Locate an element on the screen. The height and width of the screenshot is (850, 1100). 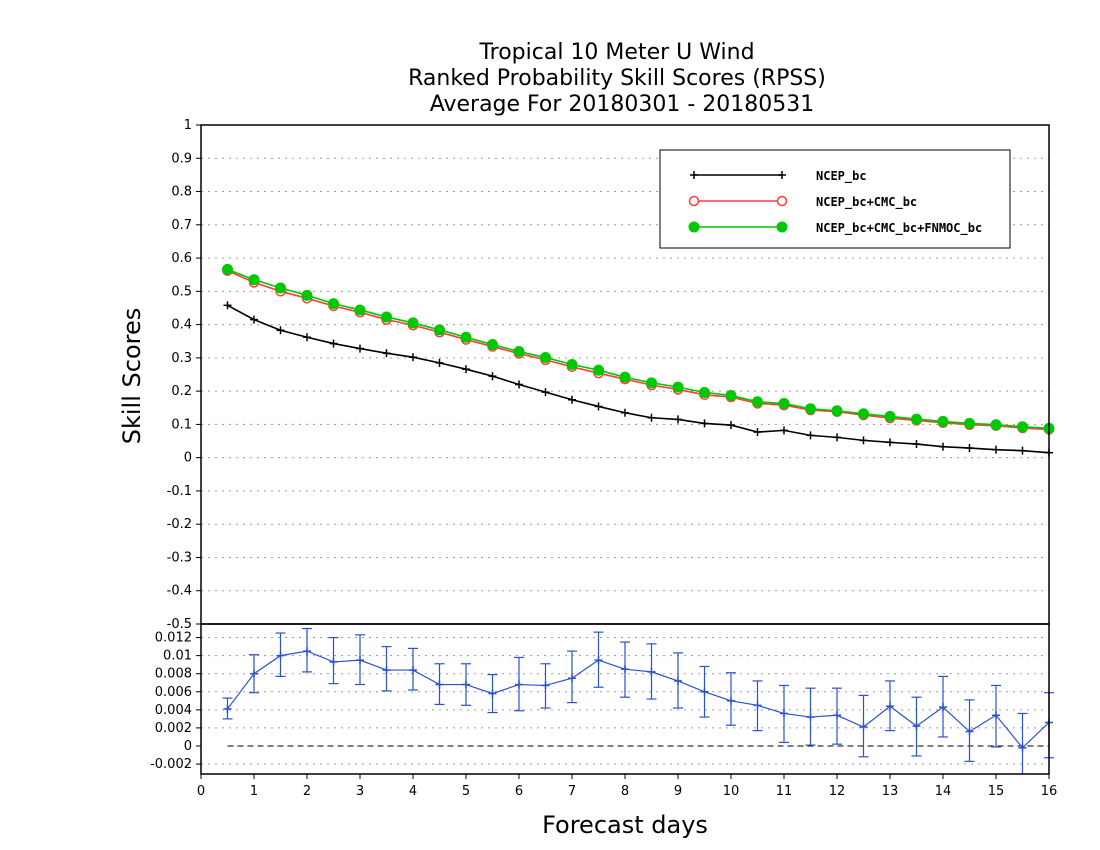
bottom-y-tick-label: 0.004 is located at coordinates (173, 710).